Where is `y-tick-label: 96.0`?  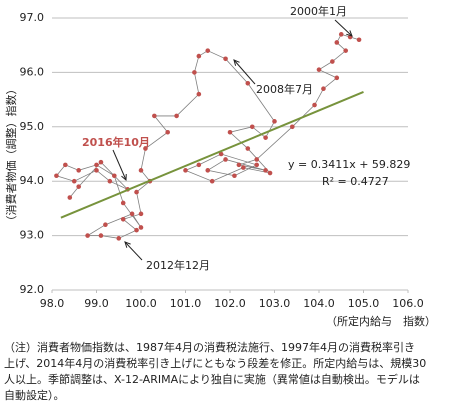
y-tick-label: 96.0 is located at coordinates (32, 71).